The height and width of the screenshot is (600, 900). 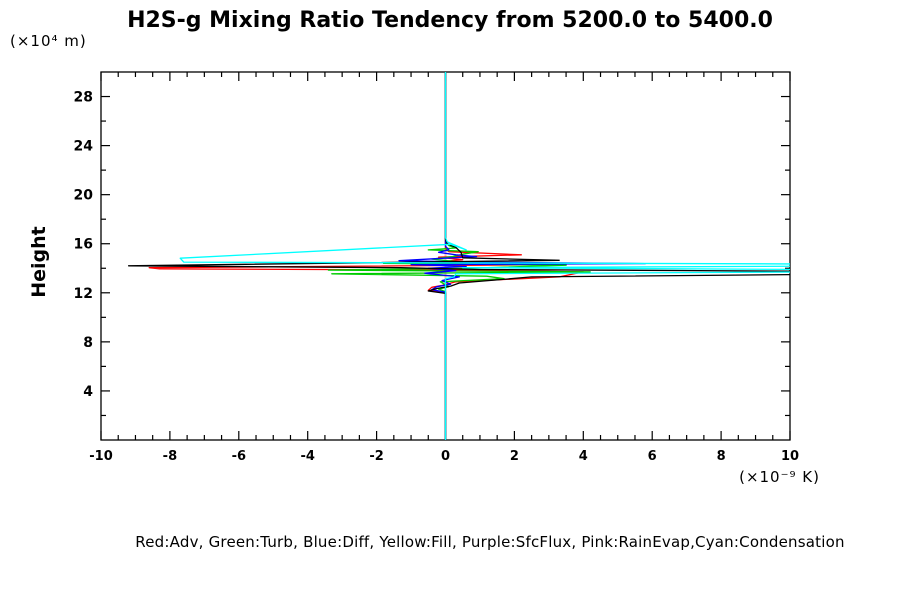 I want to click on svg-text: 0, so click(x=445, y=456).